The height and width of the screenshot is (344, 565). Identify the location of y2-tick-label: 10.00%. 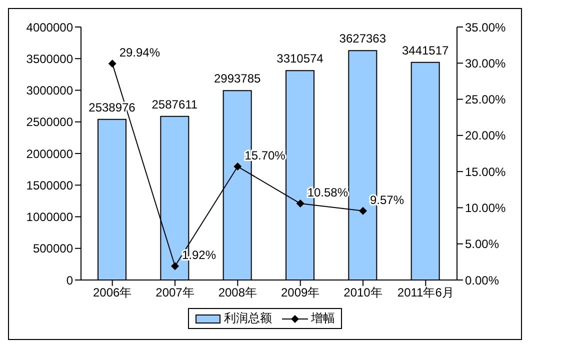
(485, 207).